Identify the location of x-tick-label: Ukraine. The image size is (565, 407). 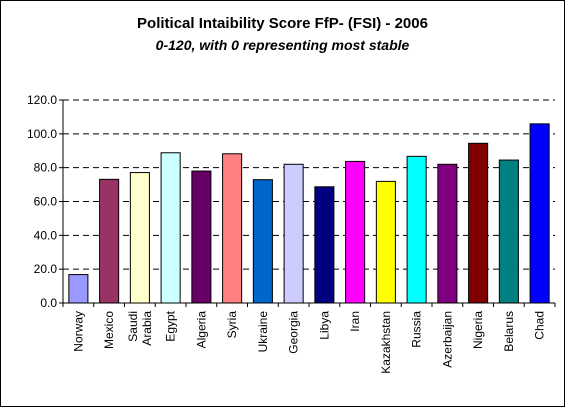
(263, 332).